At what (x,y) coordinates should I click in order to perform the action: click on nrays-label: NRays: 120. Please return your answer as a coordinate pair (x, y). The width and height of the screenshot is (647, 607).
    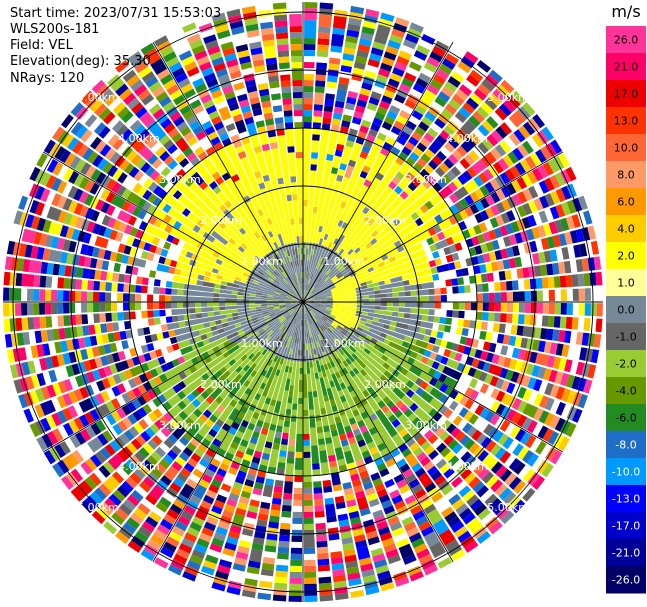
    Looking at the image, I should click on (47, 78).